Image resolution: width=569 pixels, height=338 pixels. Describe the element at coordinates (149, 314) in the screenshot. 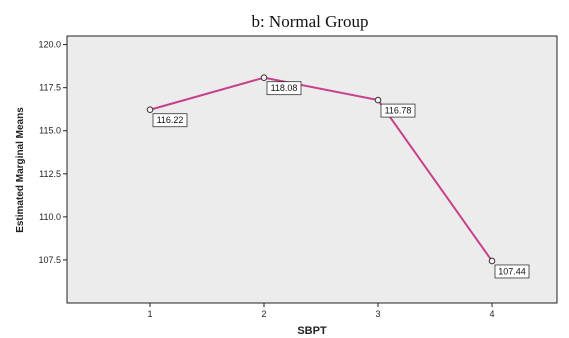

I see `x-tick-label: 1` at that location.